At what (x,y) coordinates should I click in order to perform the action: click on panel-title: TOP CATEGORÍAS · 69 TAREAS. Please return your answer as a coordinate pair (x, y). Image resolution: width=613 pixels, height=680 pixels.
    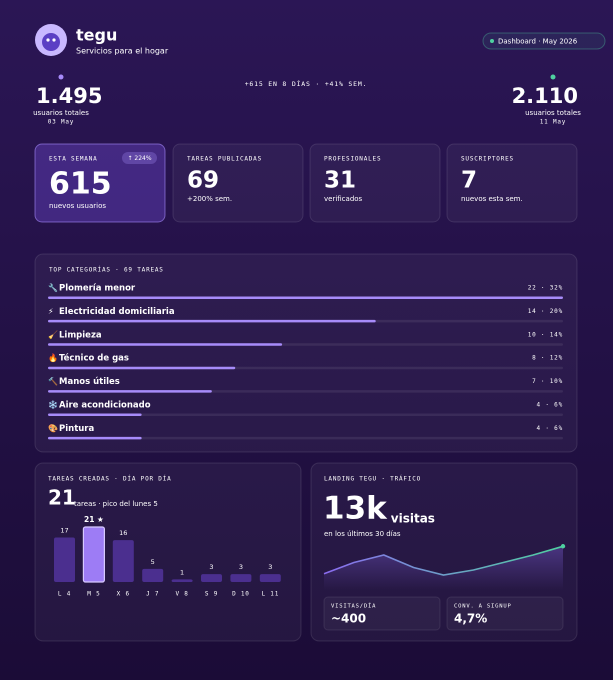
    Looking at the image, I should click on (106, 270).